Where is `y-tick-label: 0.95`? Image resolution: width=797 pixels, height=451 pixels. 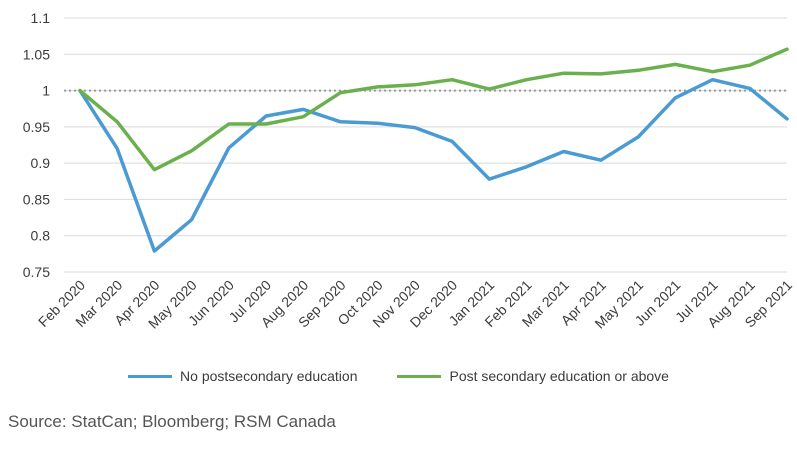
y-tick-label: 0.95 is located at coordinates (36, 127).